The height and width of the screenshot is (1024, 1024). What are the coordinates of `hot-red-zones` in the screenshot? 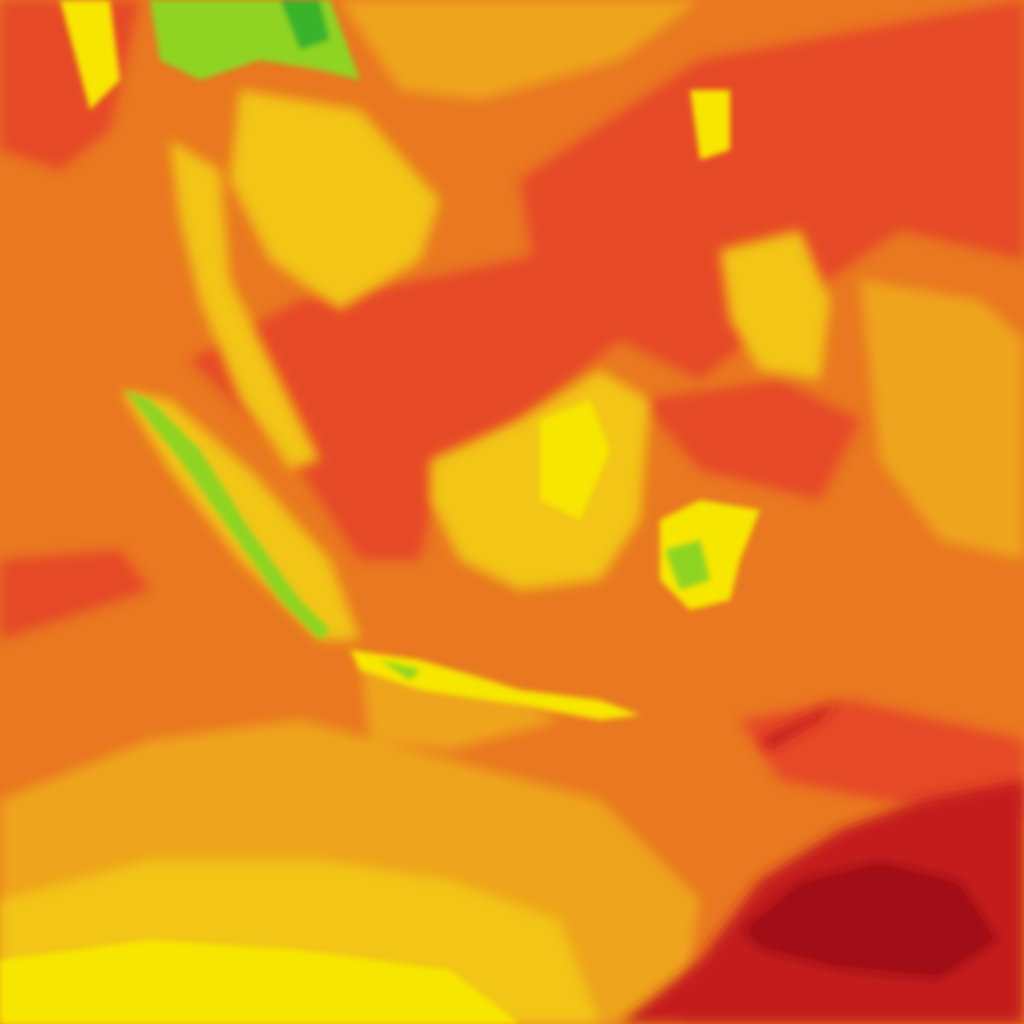 It's located at (822, 862).